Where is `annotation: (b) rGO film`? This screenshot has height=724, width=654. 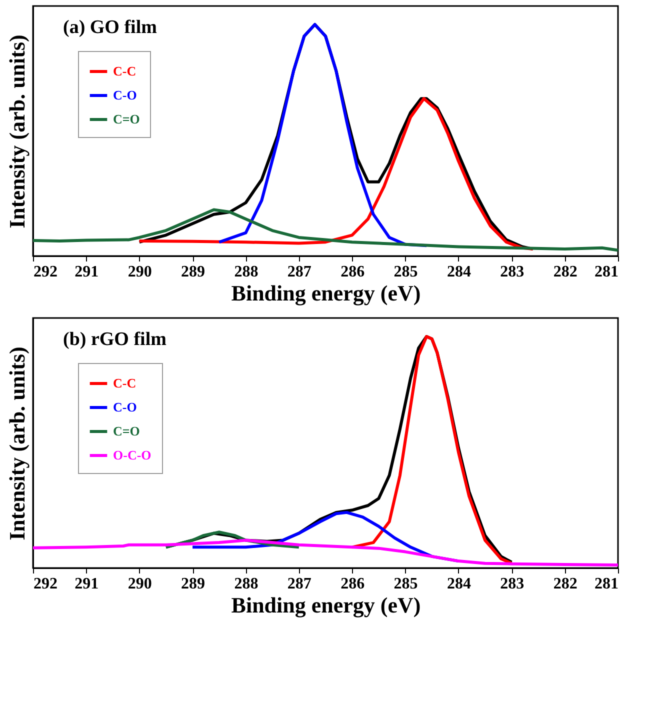 annotation: (b) rGO film is located at coordinates (115, 339).